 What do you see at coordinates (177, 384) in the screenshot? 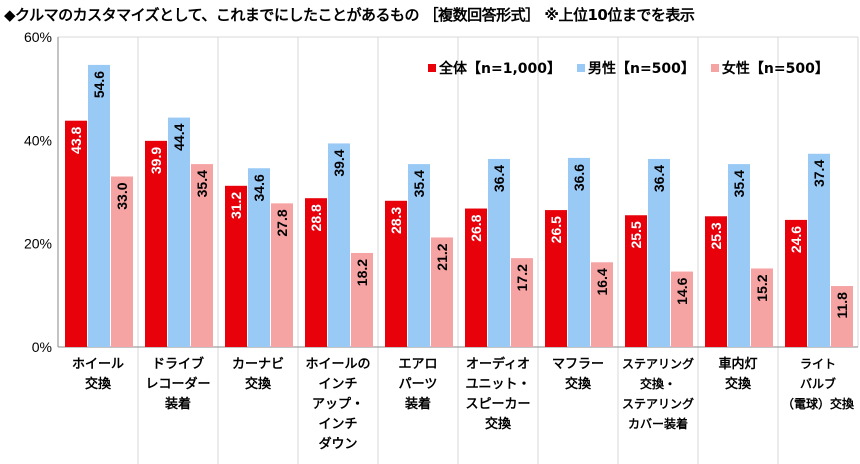
I see `x-tick-label: レコーダー` at bounding box center [177, 384].